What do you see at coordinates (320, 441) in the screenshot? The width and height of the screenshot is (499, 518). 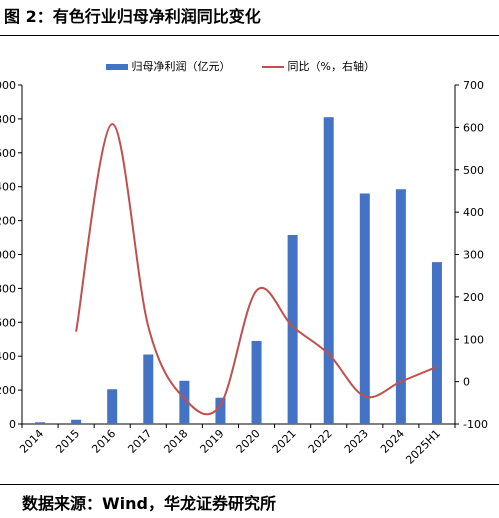 I see `x-tick-label: 2022` at bounding box center [320, 441].